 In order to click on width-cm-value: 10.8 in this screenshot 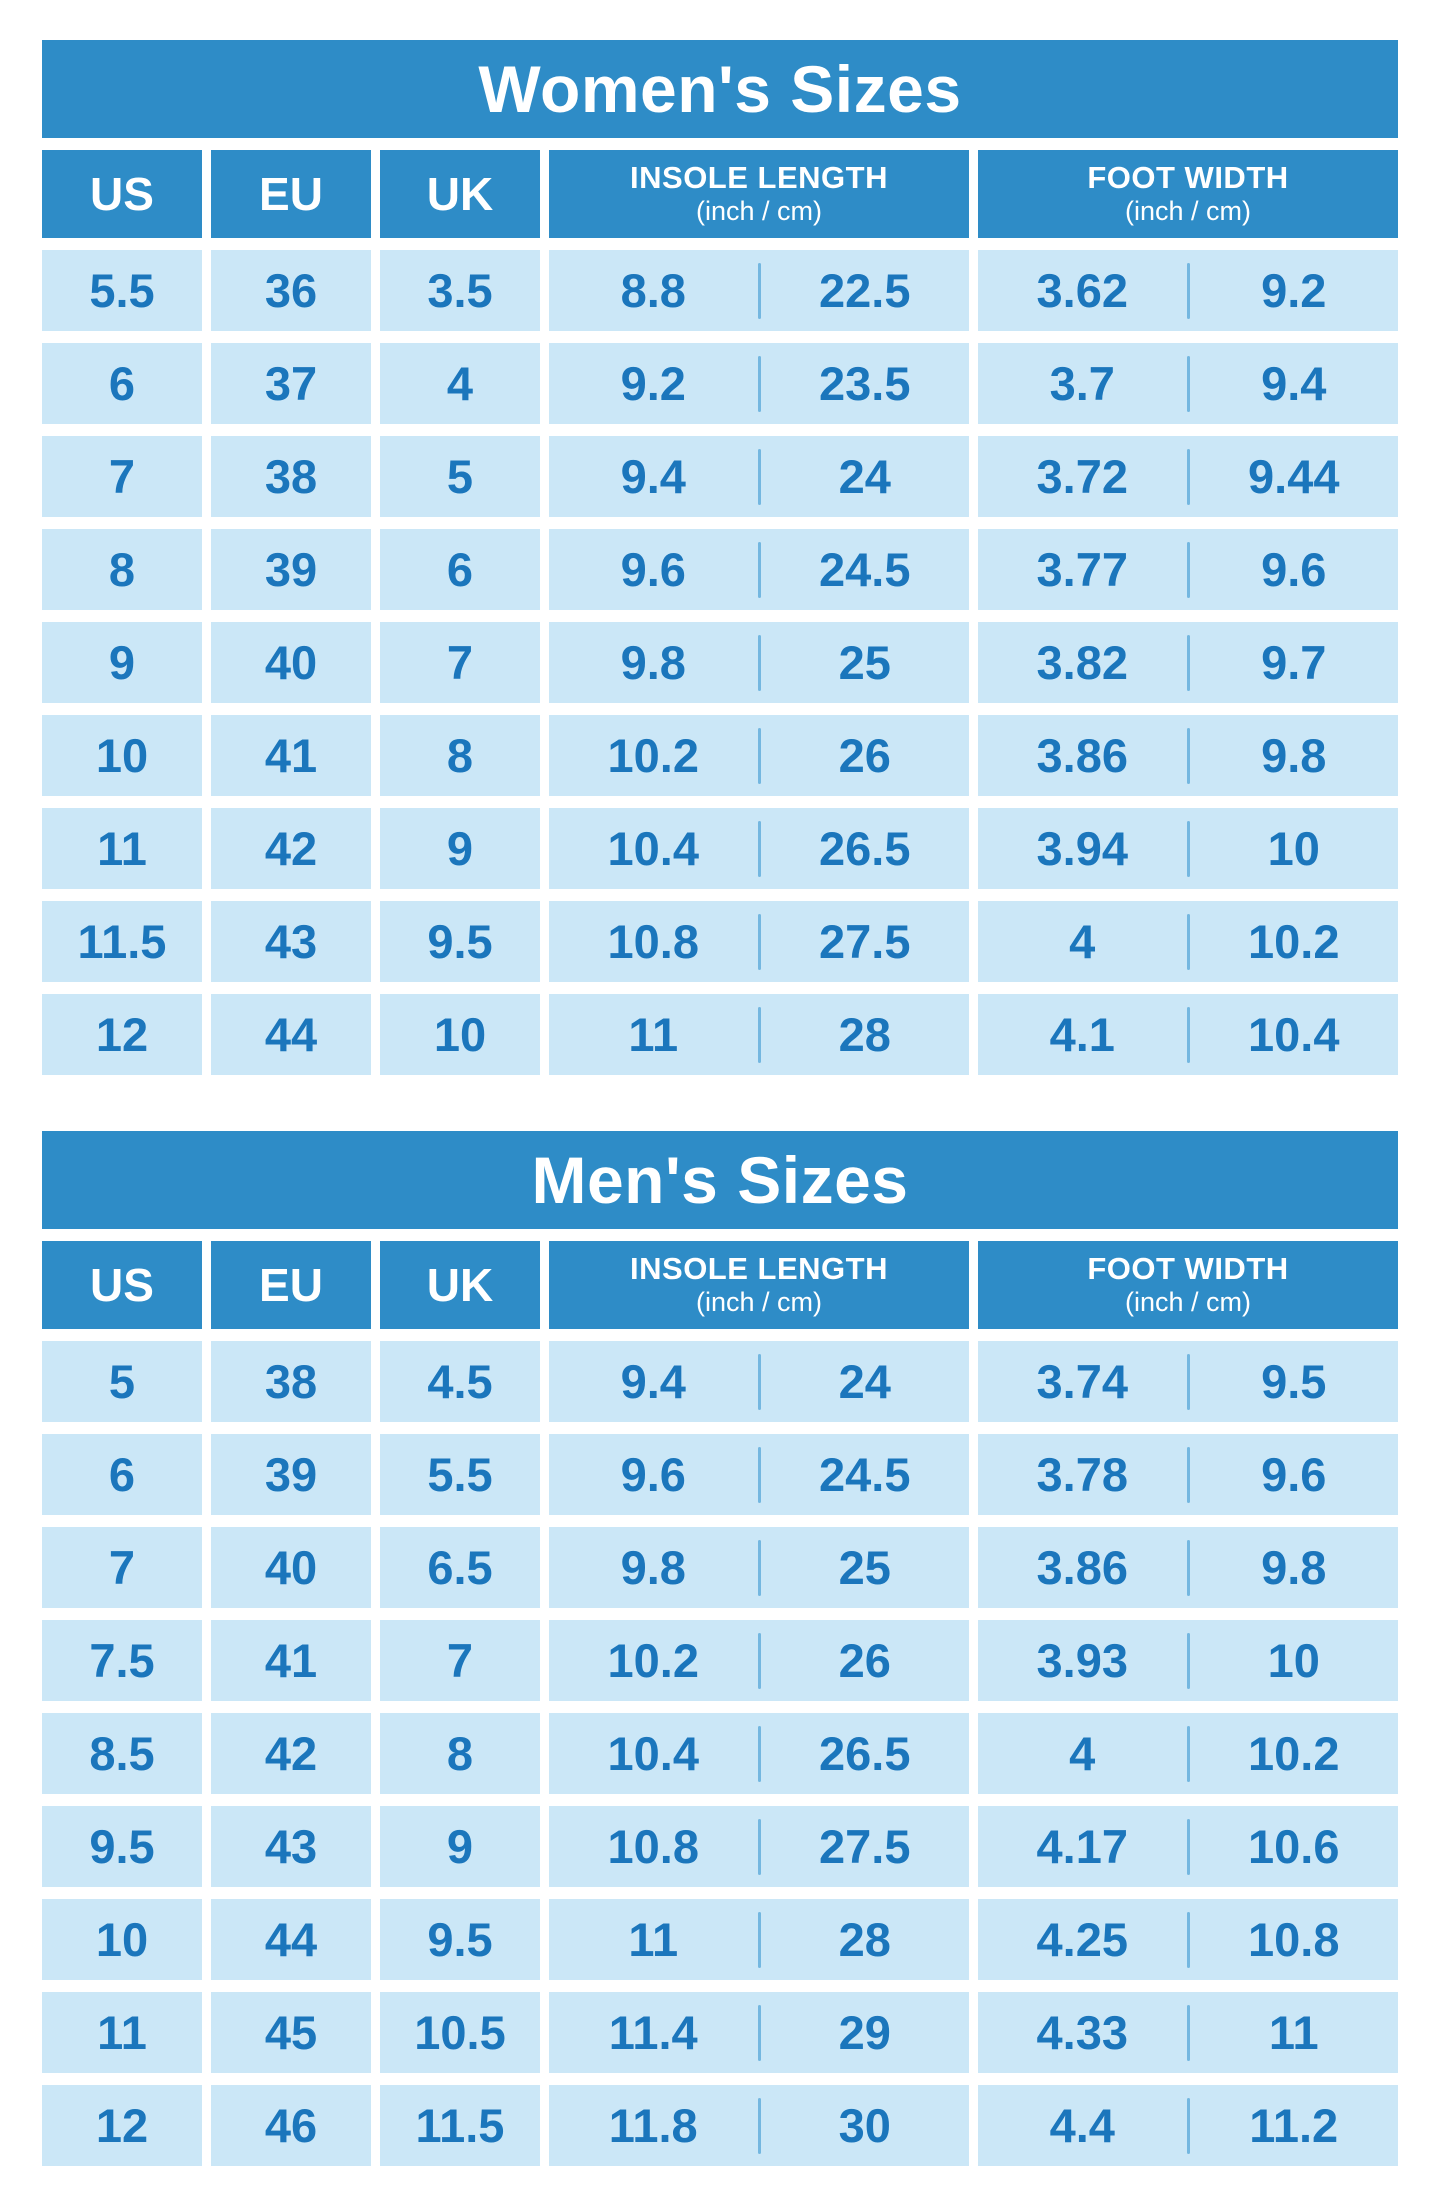, I will do `click(1294, 1939)`.